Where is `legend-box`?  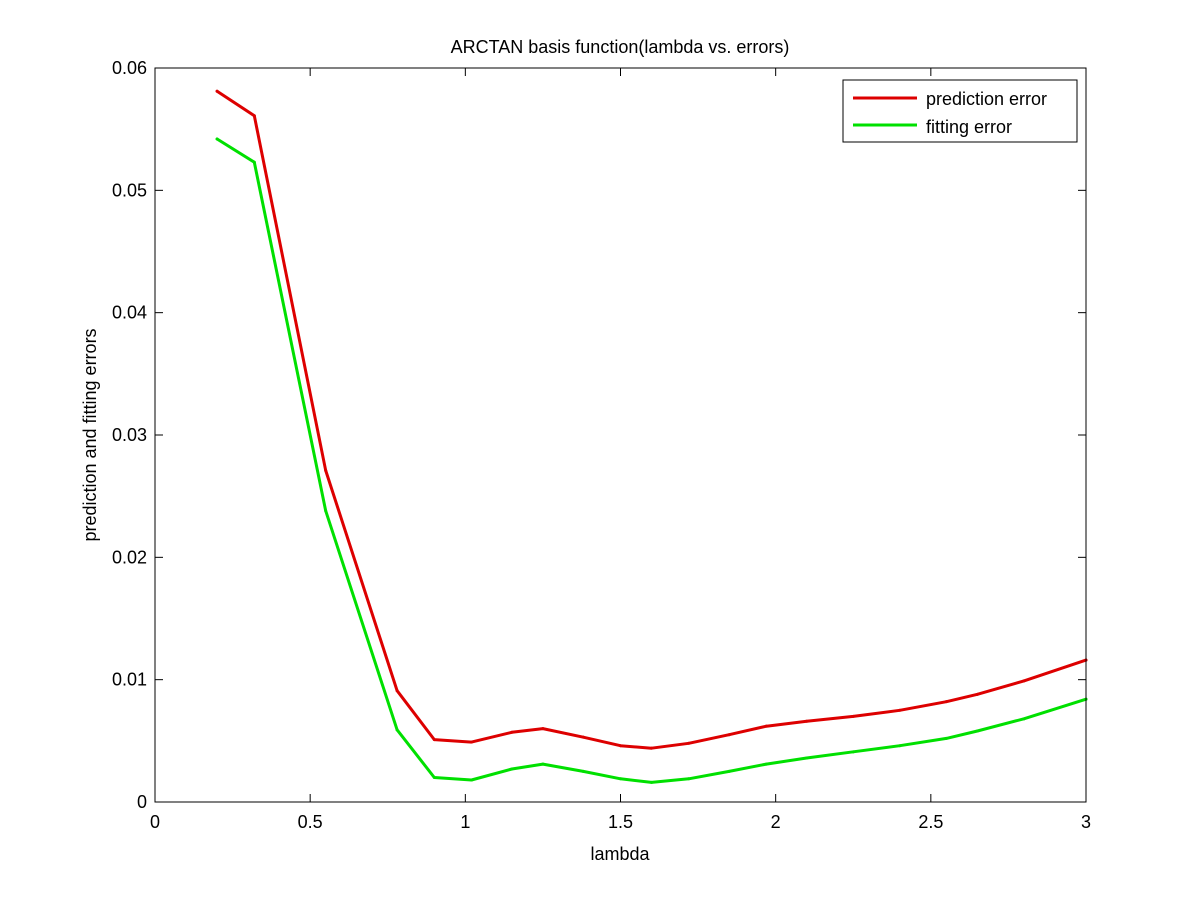 legend-box is located at coordinates (960, 111).